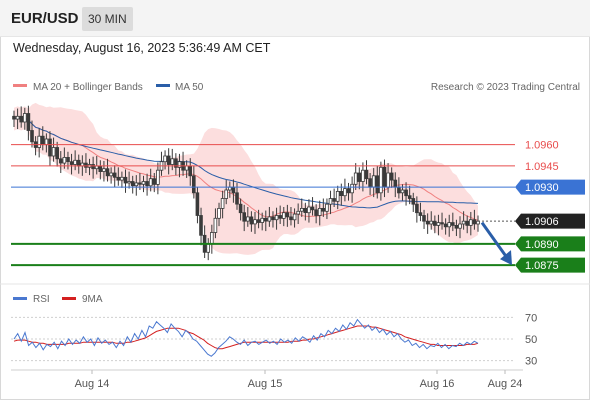 The image size is (590, 400). What do you see at coordinates (246, 337) in the screenshot?
I see `rsi-line` at bounding box center [246, 337].